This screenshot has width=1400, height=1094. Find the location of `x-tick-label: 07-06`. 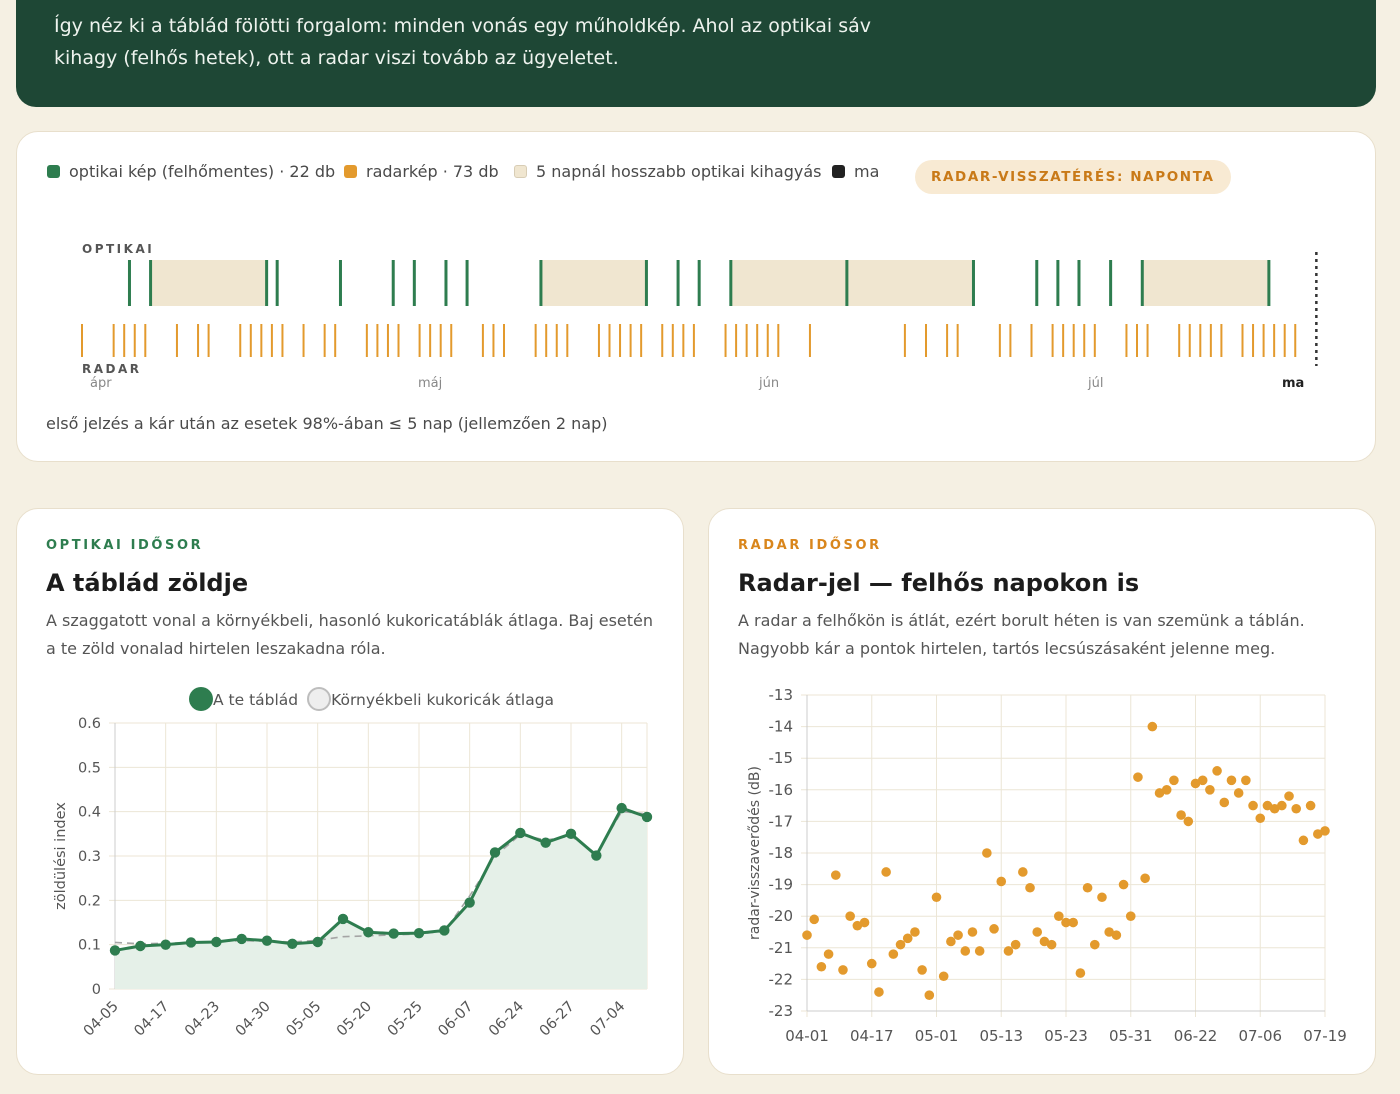

x-tick-label: 07-06 is located at coordinates (1260, 1036).